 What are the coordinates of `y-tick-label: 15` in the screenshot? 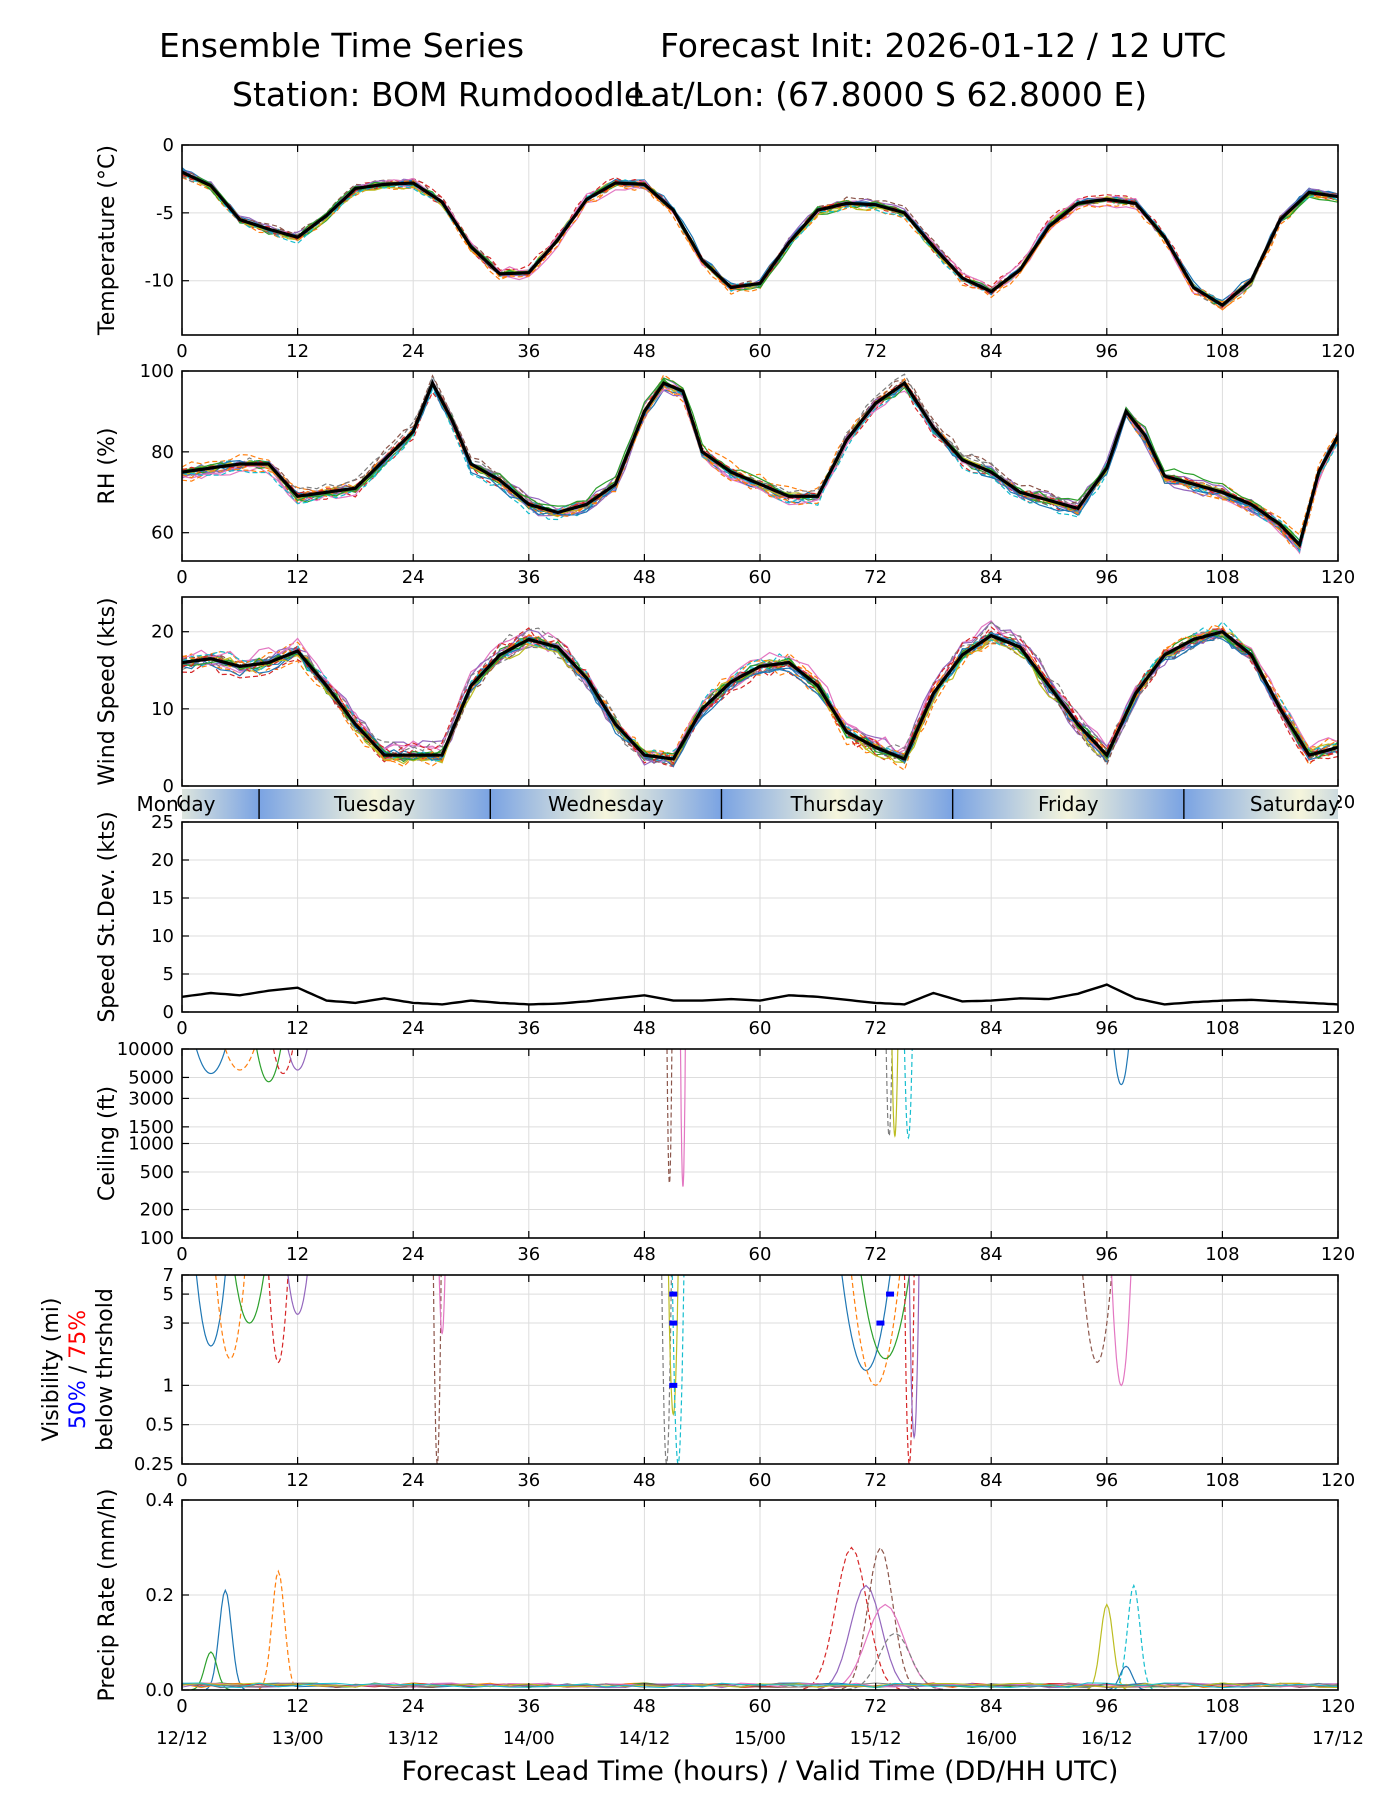 It's located at (162, 898).